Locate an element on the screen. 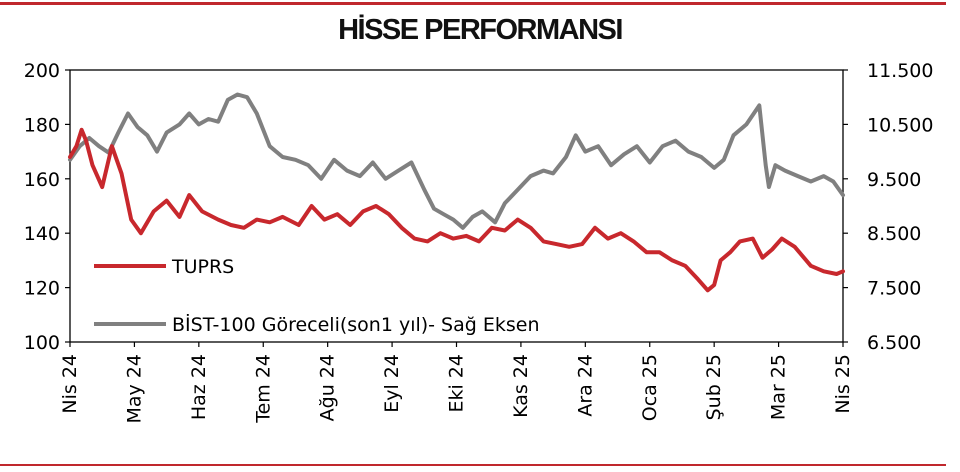  left-axis-ticks: 100 120 140 160 180 200 is located at coordinates (47, 207).